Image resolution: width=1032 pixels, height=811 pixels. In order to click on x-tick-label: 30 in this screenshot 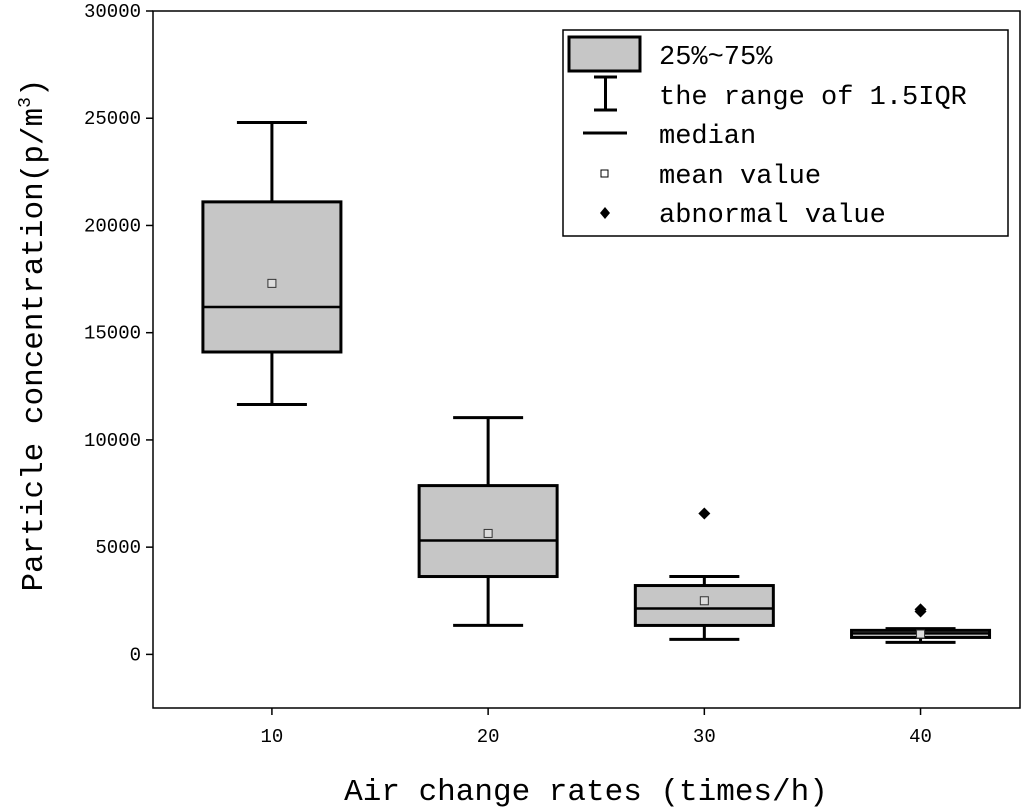, I will do `click(704, 737)`.